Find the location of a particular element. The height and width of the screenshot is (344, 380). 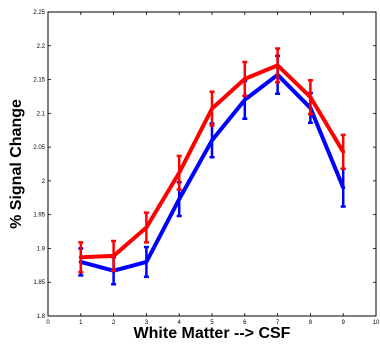

y-tick-label: 2.05 is located at coordinates (39, 148).